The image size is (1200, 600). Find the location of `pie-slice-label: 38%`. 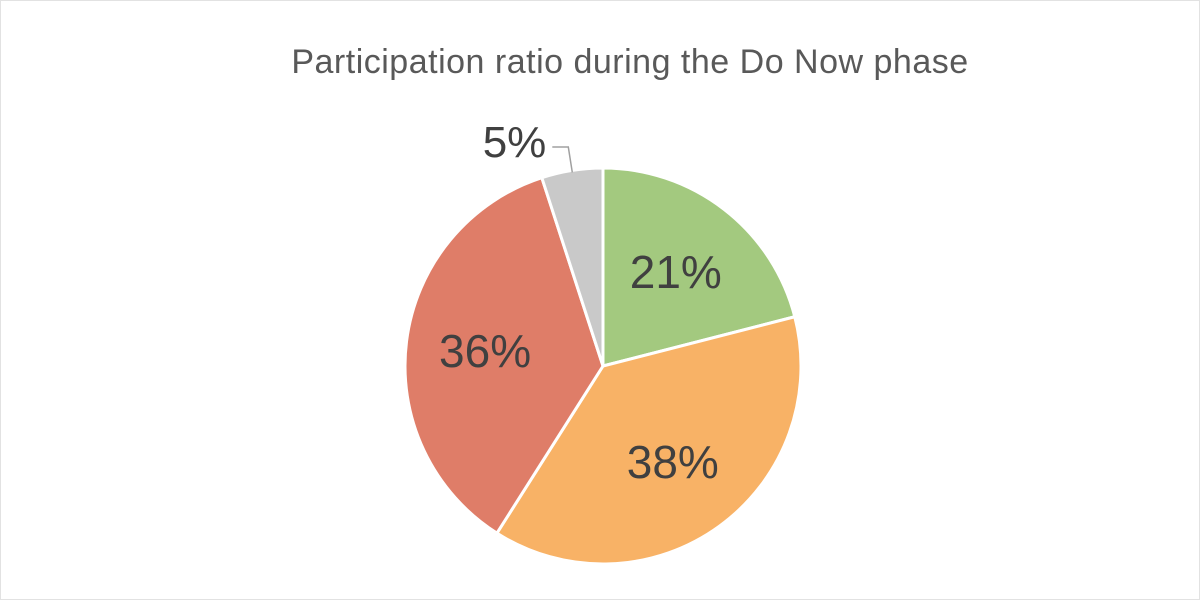

pie-slice-label: 38% is located at coordinates (673, 462).